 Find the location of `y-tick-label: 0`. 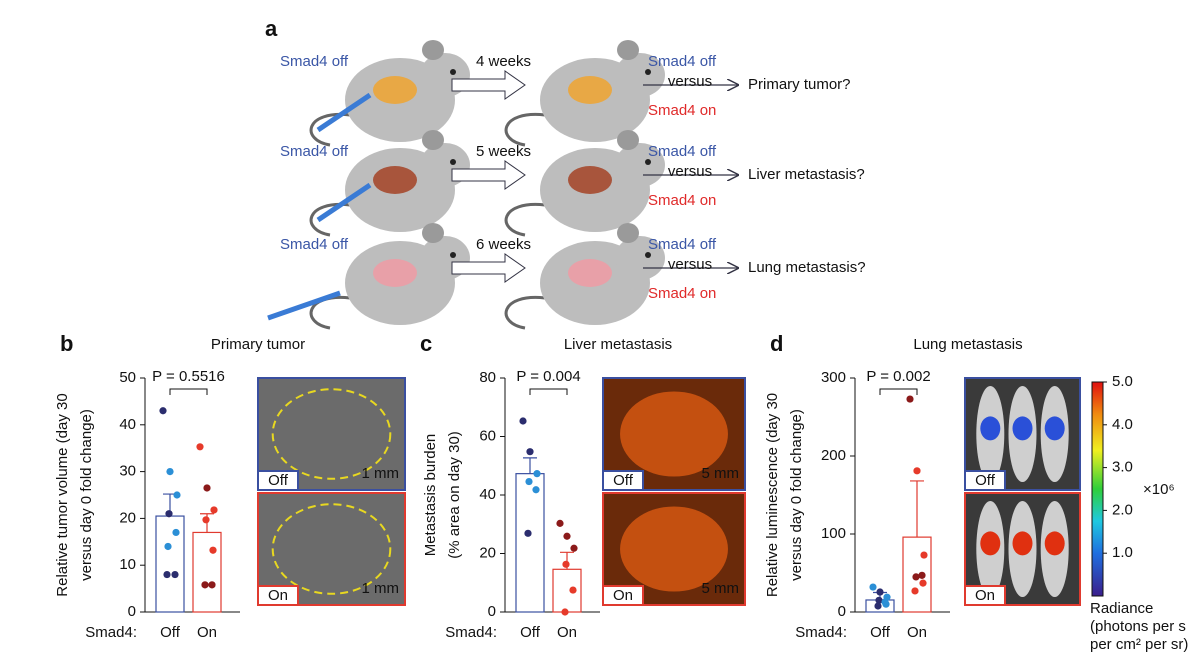

y-tick-label: 0 is located at coordinates (132, 611).